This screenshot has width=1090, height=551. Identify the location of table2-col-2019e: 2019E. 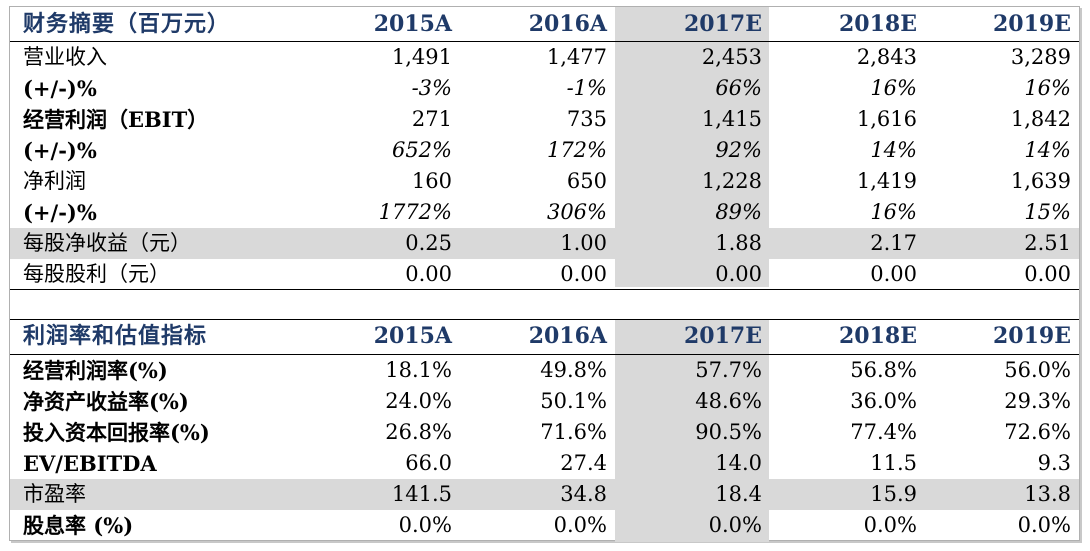
(1032, 336).